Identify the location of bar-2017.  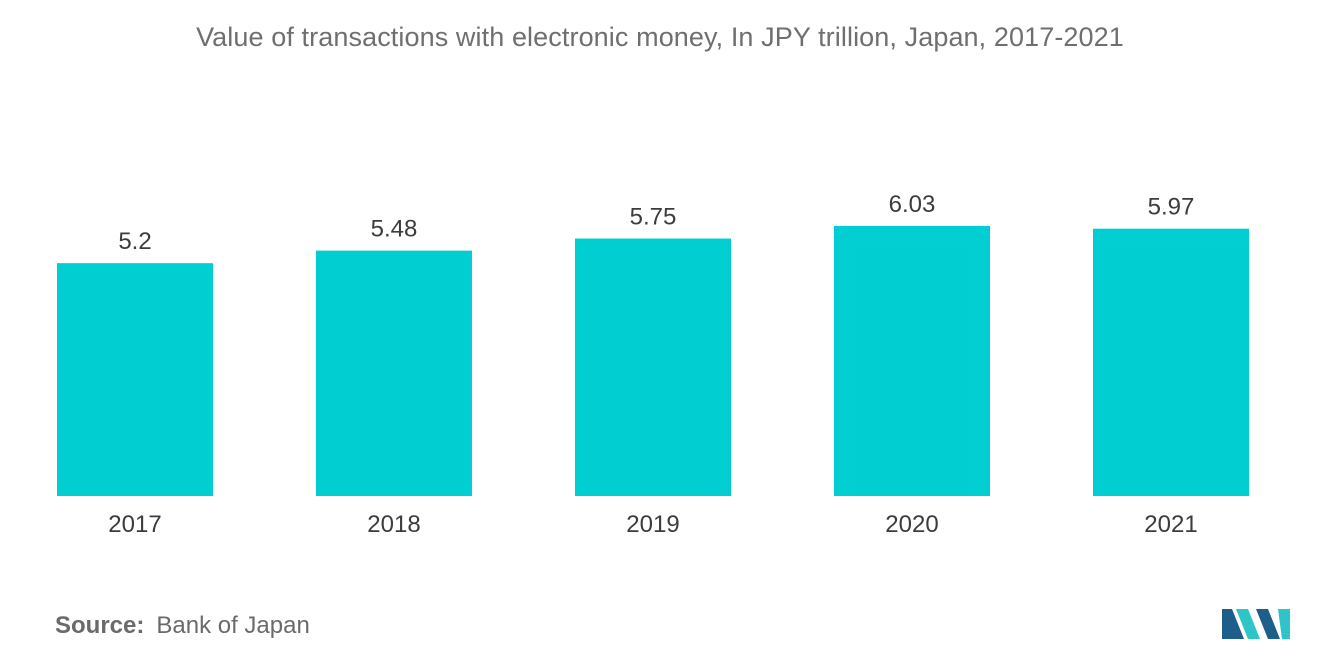
(135, 379).